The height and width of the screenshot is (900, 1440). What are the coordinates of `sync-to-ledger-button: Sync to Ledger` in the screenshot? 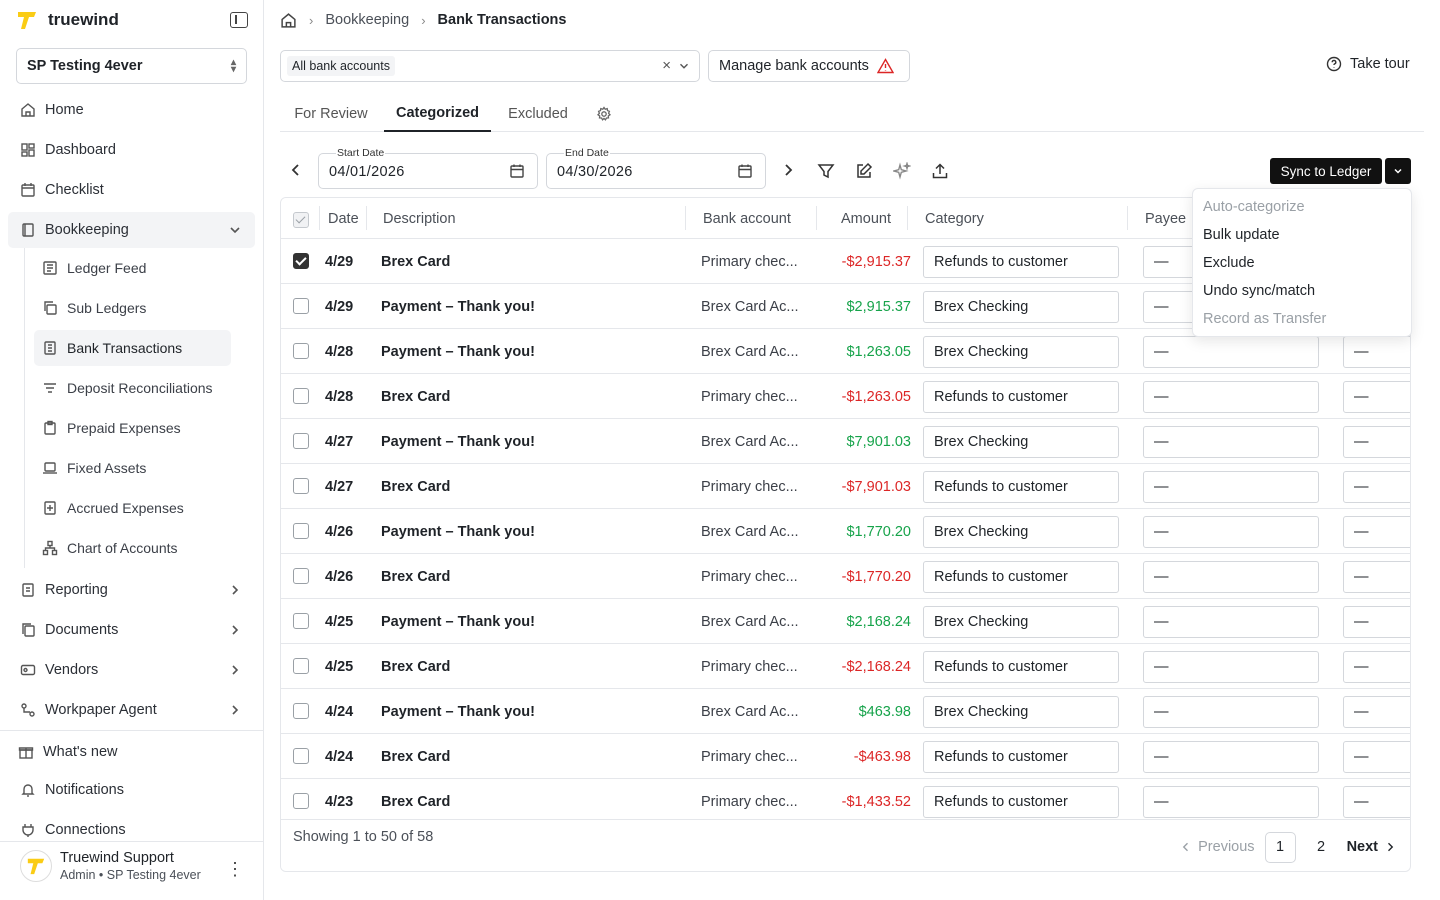 It's located at (1326, 171).